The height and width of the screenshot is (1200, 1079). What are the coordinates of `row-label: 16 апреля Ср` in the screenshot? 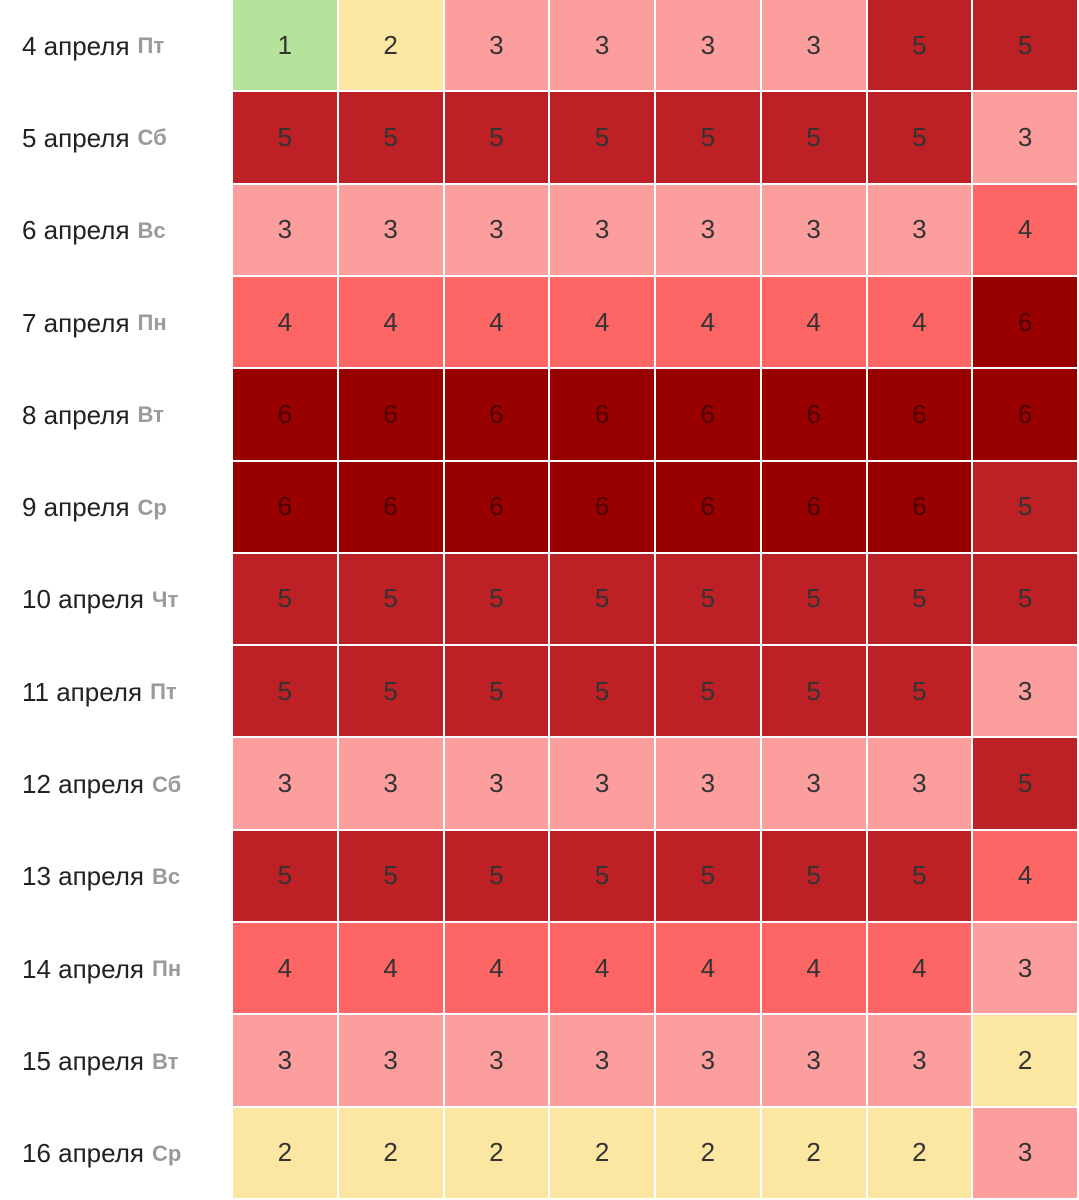 It's located at (116, 1154).